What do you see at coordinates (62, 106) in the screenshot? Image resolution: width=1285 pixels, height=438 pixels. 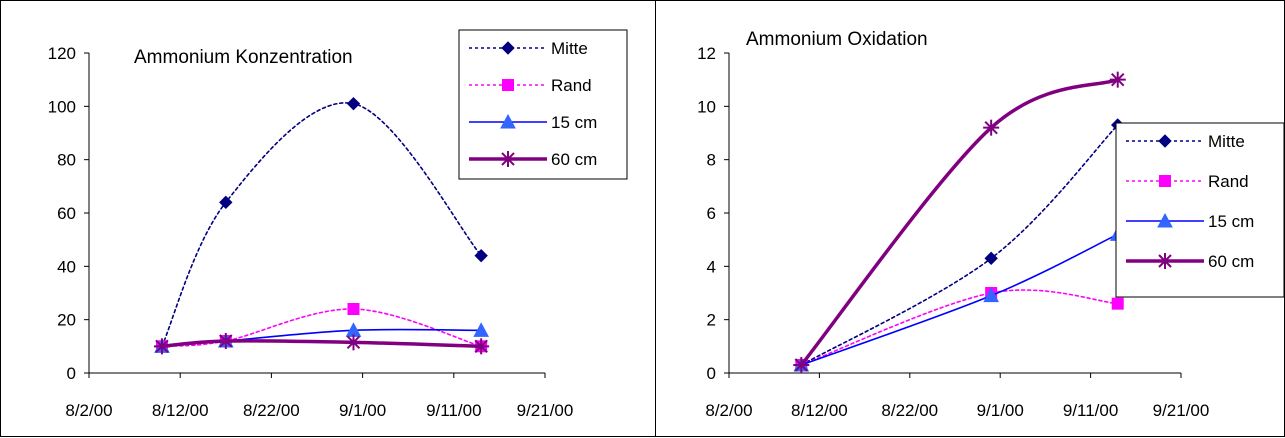 I see `y-tick-label: 100` at bounding box center [62, 106].